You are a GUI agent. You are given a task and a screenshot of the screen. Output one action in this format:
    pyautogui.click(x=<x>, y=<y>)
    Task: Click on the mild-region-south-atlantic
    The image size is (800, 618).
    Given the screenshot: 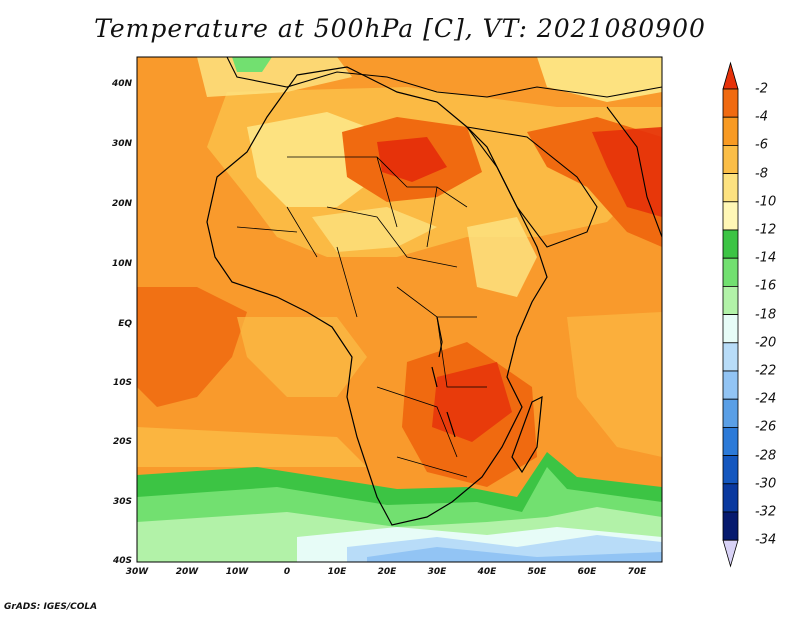 What is the action you would take?
    pyautogui.click(x=252, y=447)
    